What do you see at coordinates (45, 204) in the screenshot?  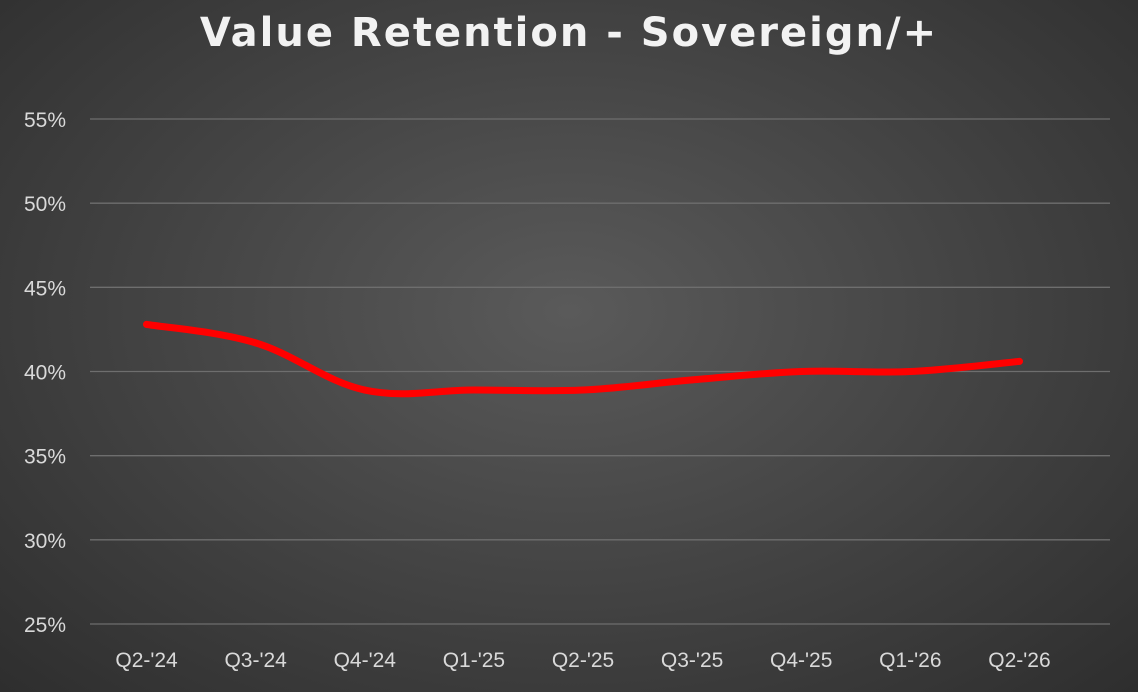 I see `y-tick-label: 50%` at bounding box center [45, 204].